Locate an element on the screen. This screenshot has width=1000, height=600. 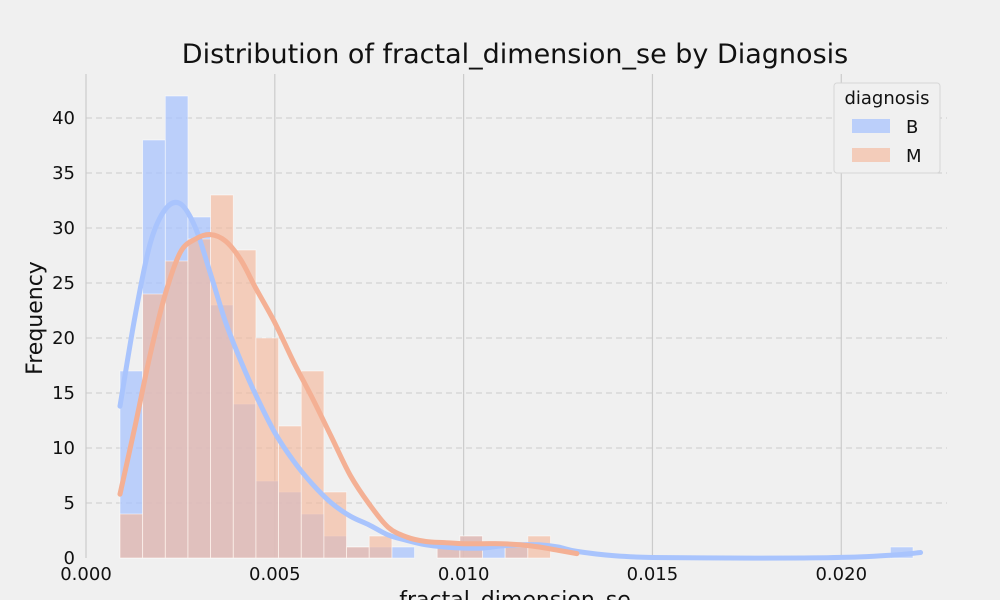
y-tick-label: 20 is located at coordinates (63, 338).